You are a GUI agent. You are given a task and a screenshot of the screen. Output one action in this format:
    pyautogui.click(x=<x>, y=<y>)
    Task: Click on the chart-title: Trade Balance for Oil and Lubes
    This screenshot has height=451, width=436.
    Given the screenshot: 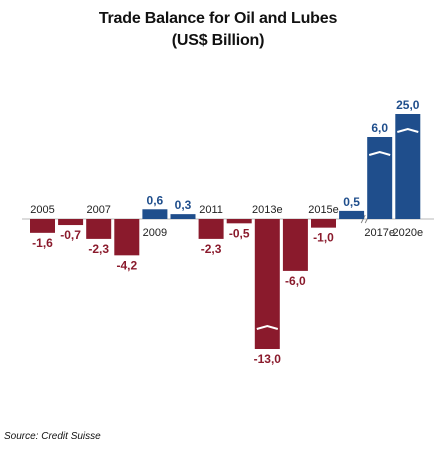 What is the action you would take?
    pyautogui.click(x=218, y=18)
    